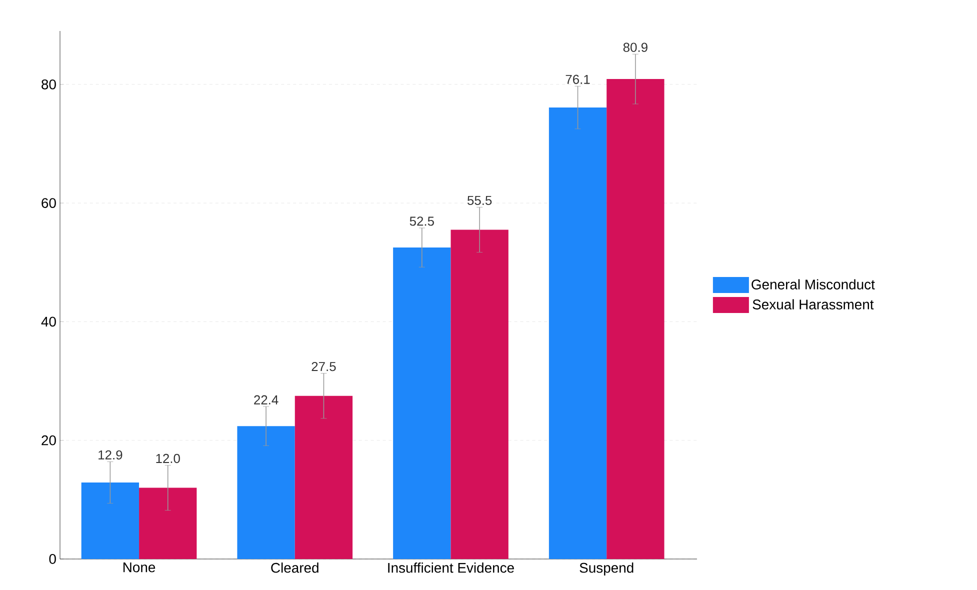  Describe the element at coordinates (139, 567) in the screenshot. I see `x-tick-label: None` at that location.